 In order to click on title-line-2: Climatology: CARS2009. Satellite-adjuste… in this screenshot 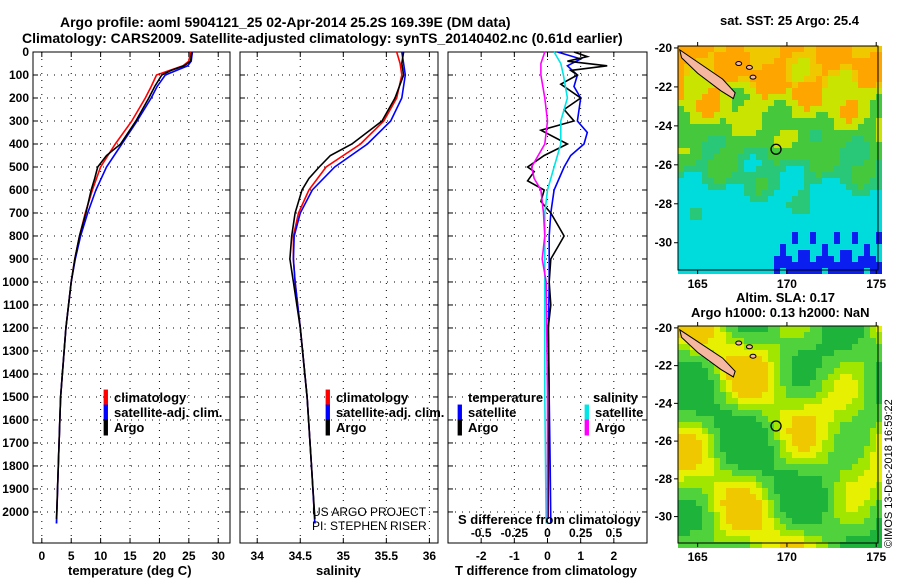, I will do `click(322, 38)`.